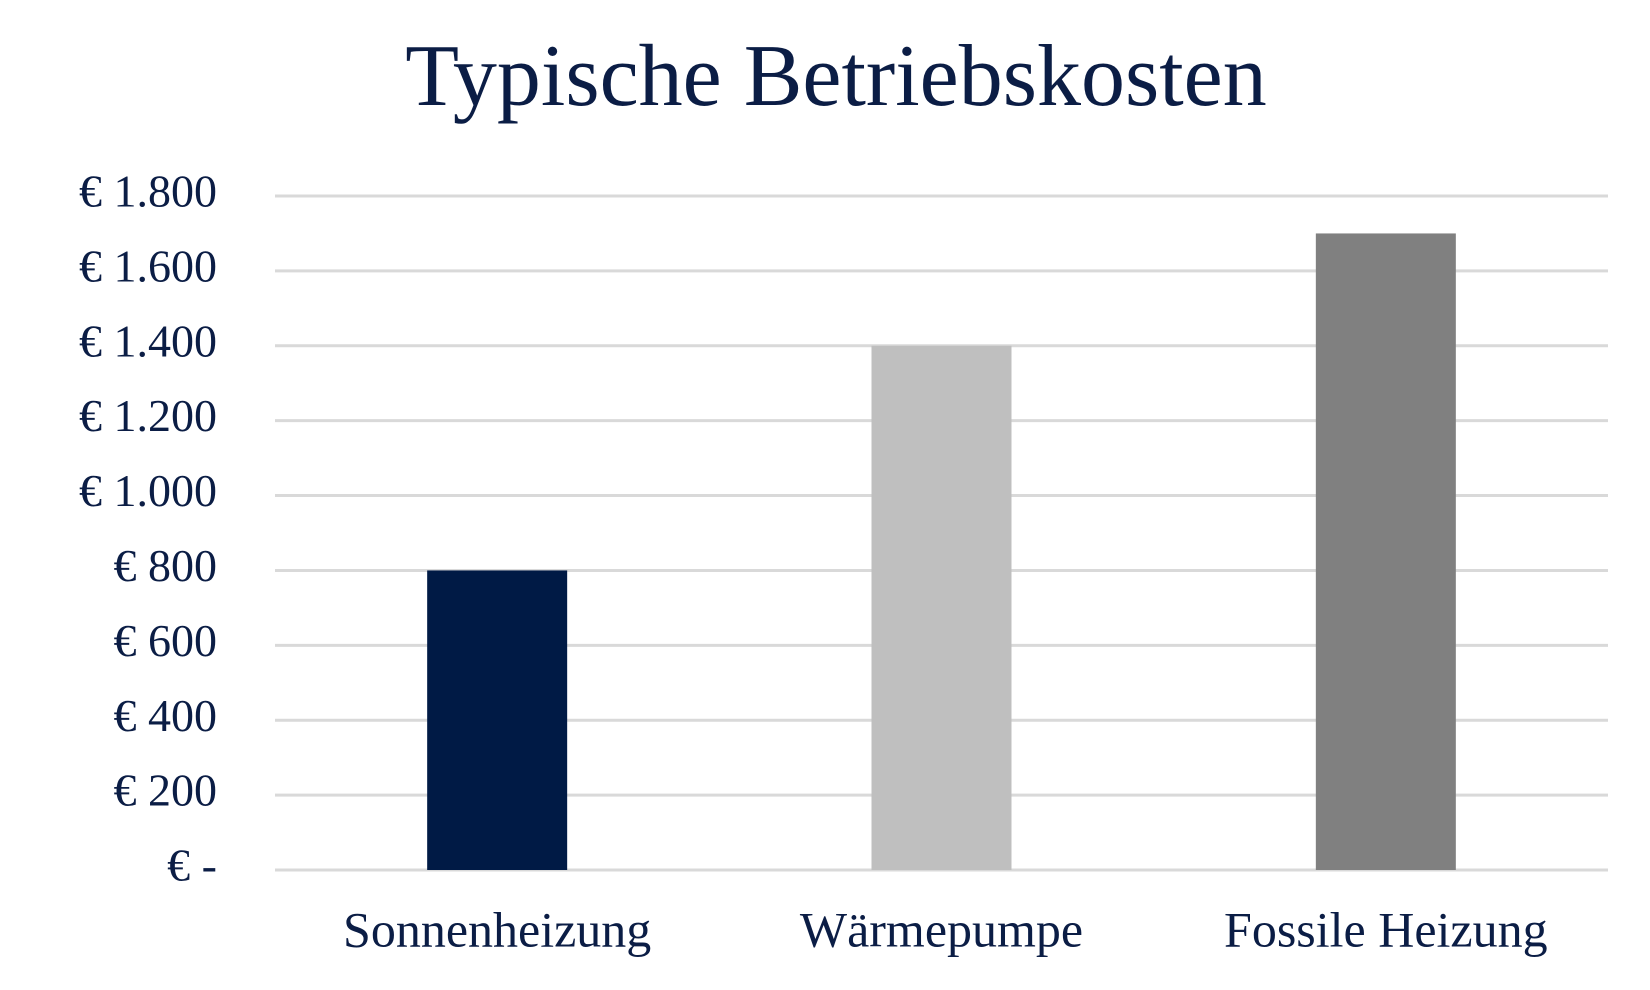 The width and height of the screenshot is (1650, 990). I want to click on x-tick-label: Fossile Heizung, so click(1386, 929).